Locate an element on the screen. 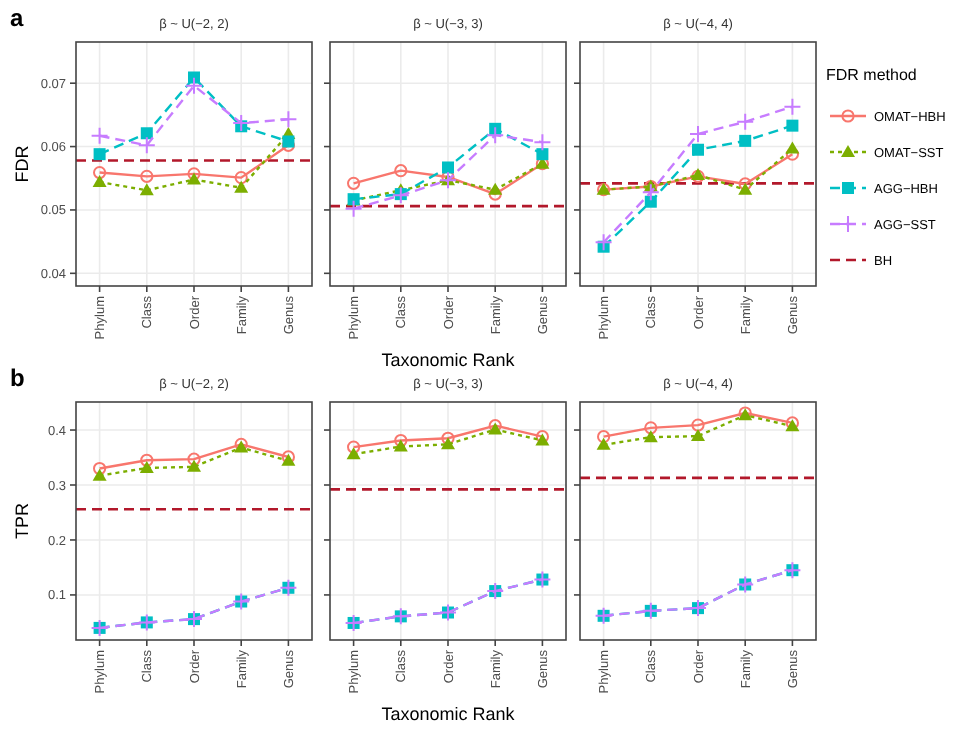 The image size is (966, 734). text: b is located at coordinates (17, 378).